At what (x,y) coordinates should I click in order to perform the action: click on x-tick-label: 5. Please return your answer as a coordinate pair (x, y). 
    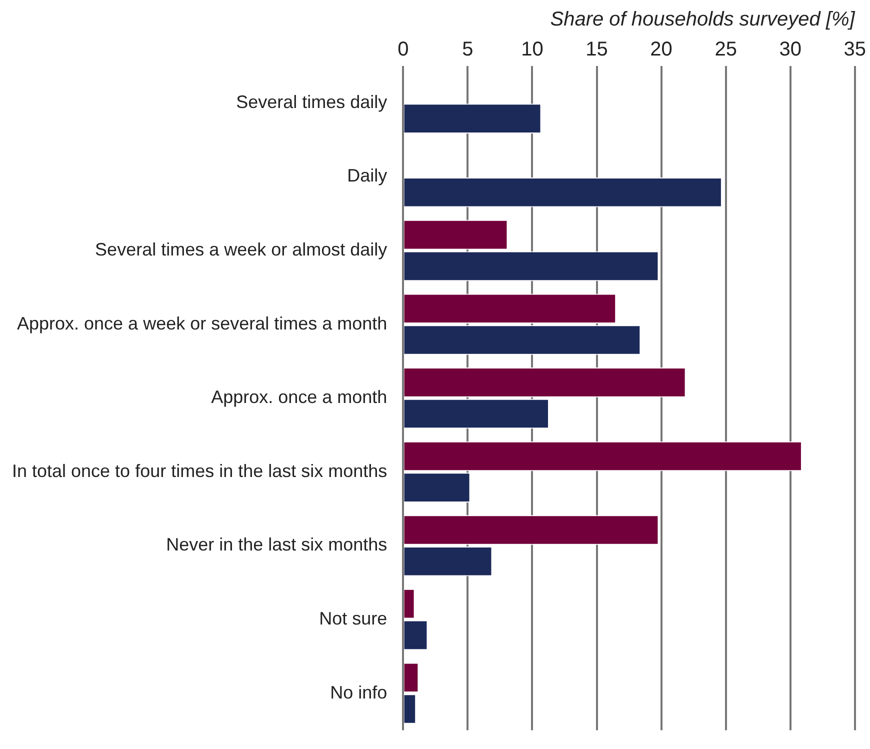
    Looking at the image, I should click on (468, 49).